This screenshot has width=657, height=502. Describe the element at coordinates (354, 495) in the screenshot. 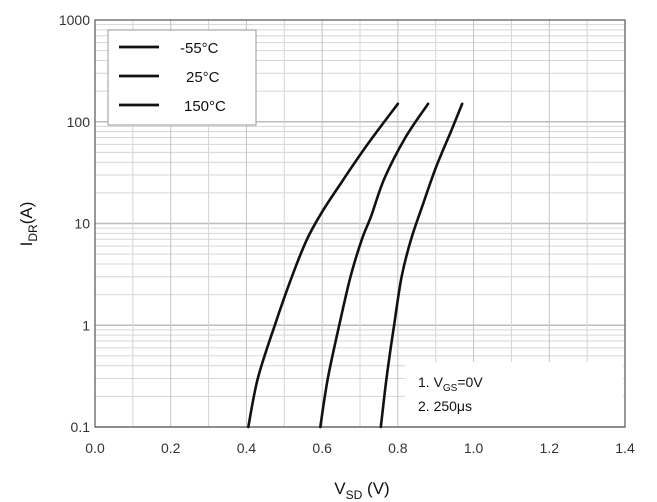

I see `x-axis-title-sub: SD` at that location.